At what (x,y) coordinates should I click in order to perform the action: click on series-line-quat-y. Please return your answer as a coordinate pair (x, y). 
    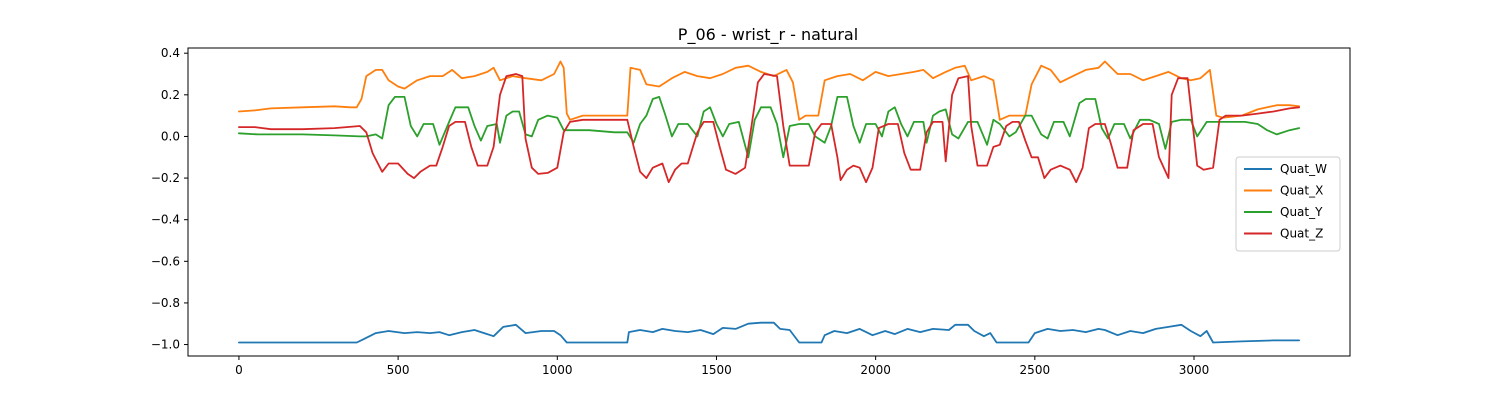
    Looking at the image, I should click on (769, 127).